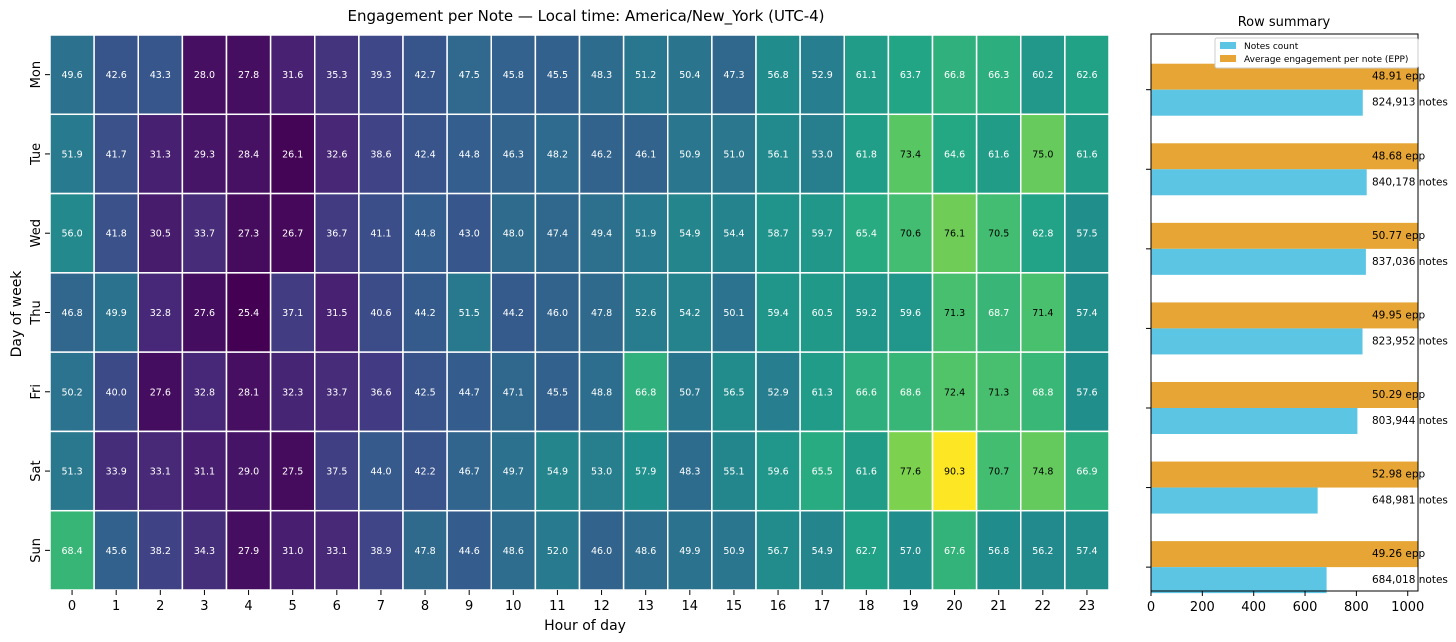  What do you see at coordinates (910, 154) in the screenshot?
I see `heatmap-cell-label: 73.4` at bounding box center [910, 154].